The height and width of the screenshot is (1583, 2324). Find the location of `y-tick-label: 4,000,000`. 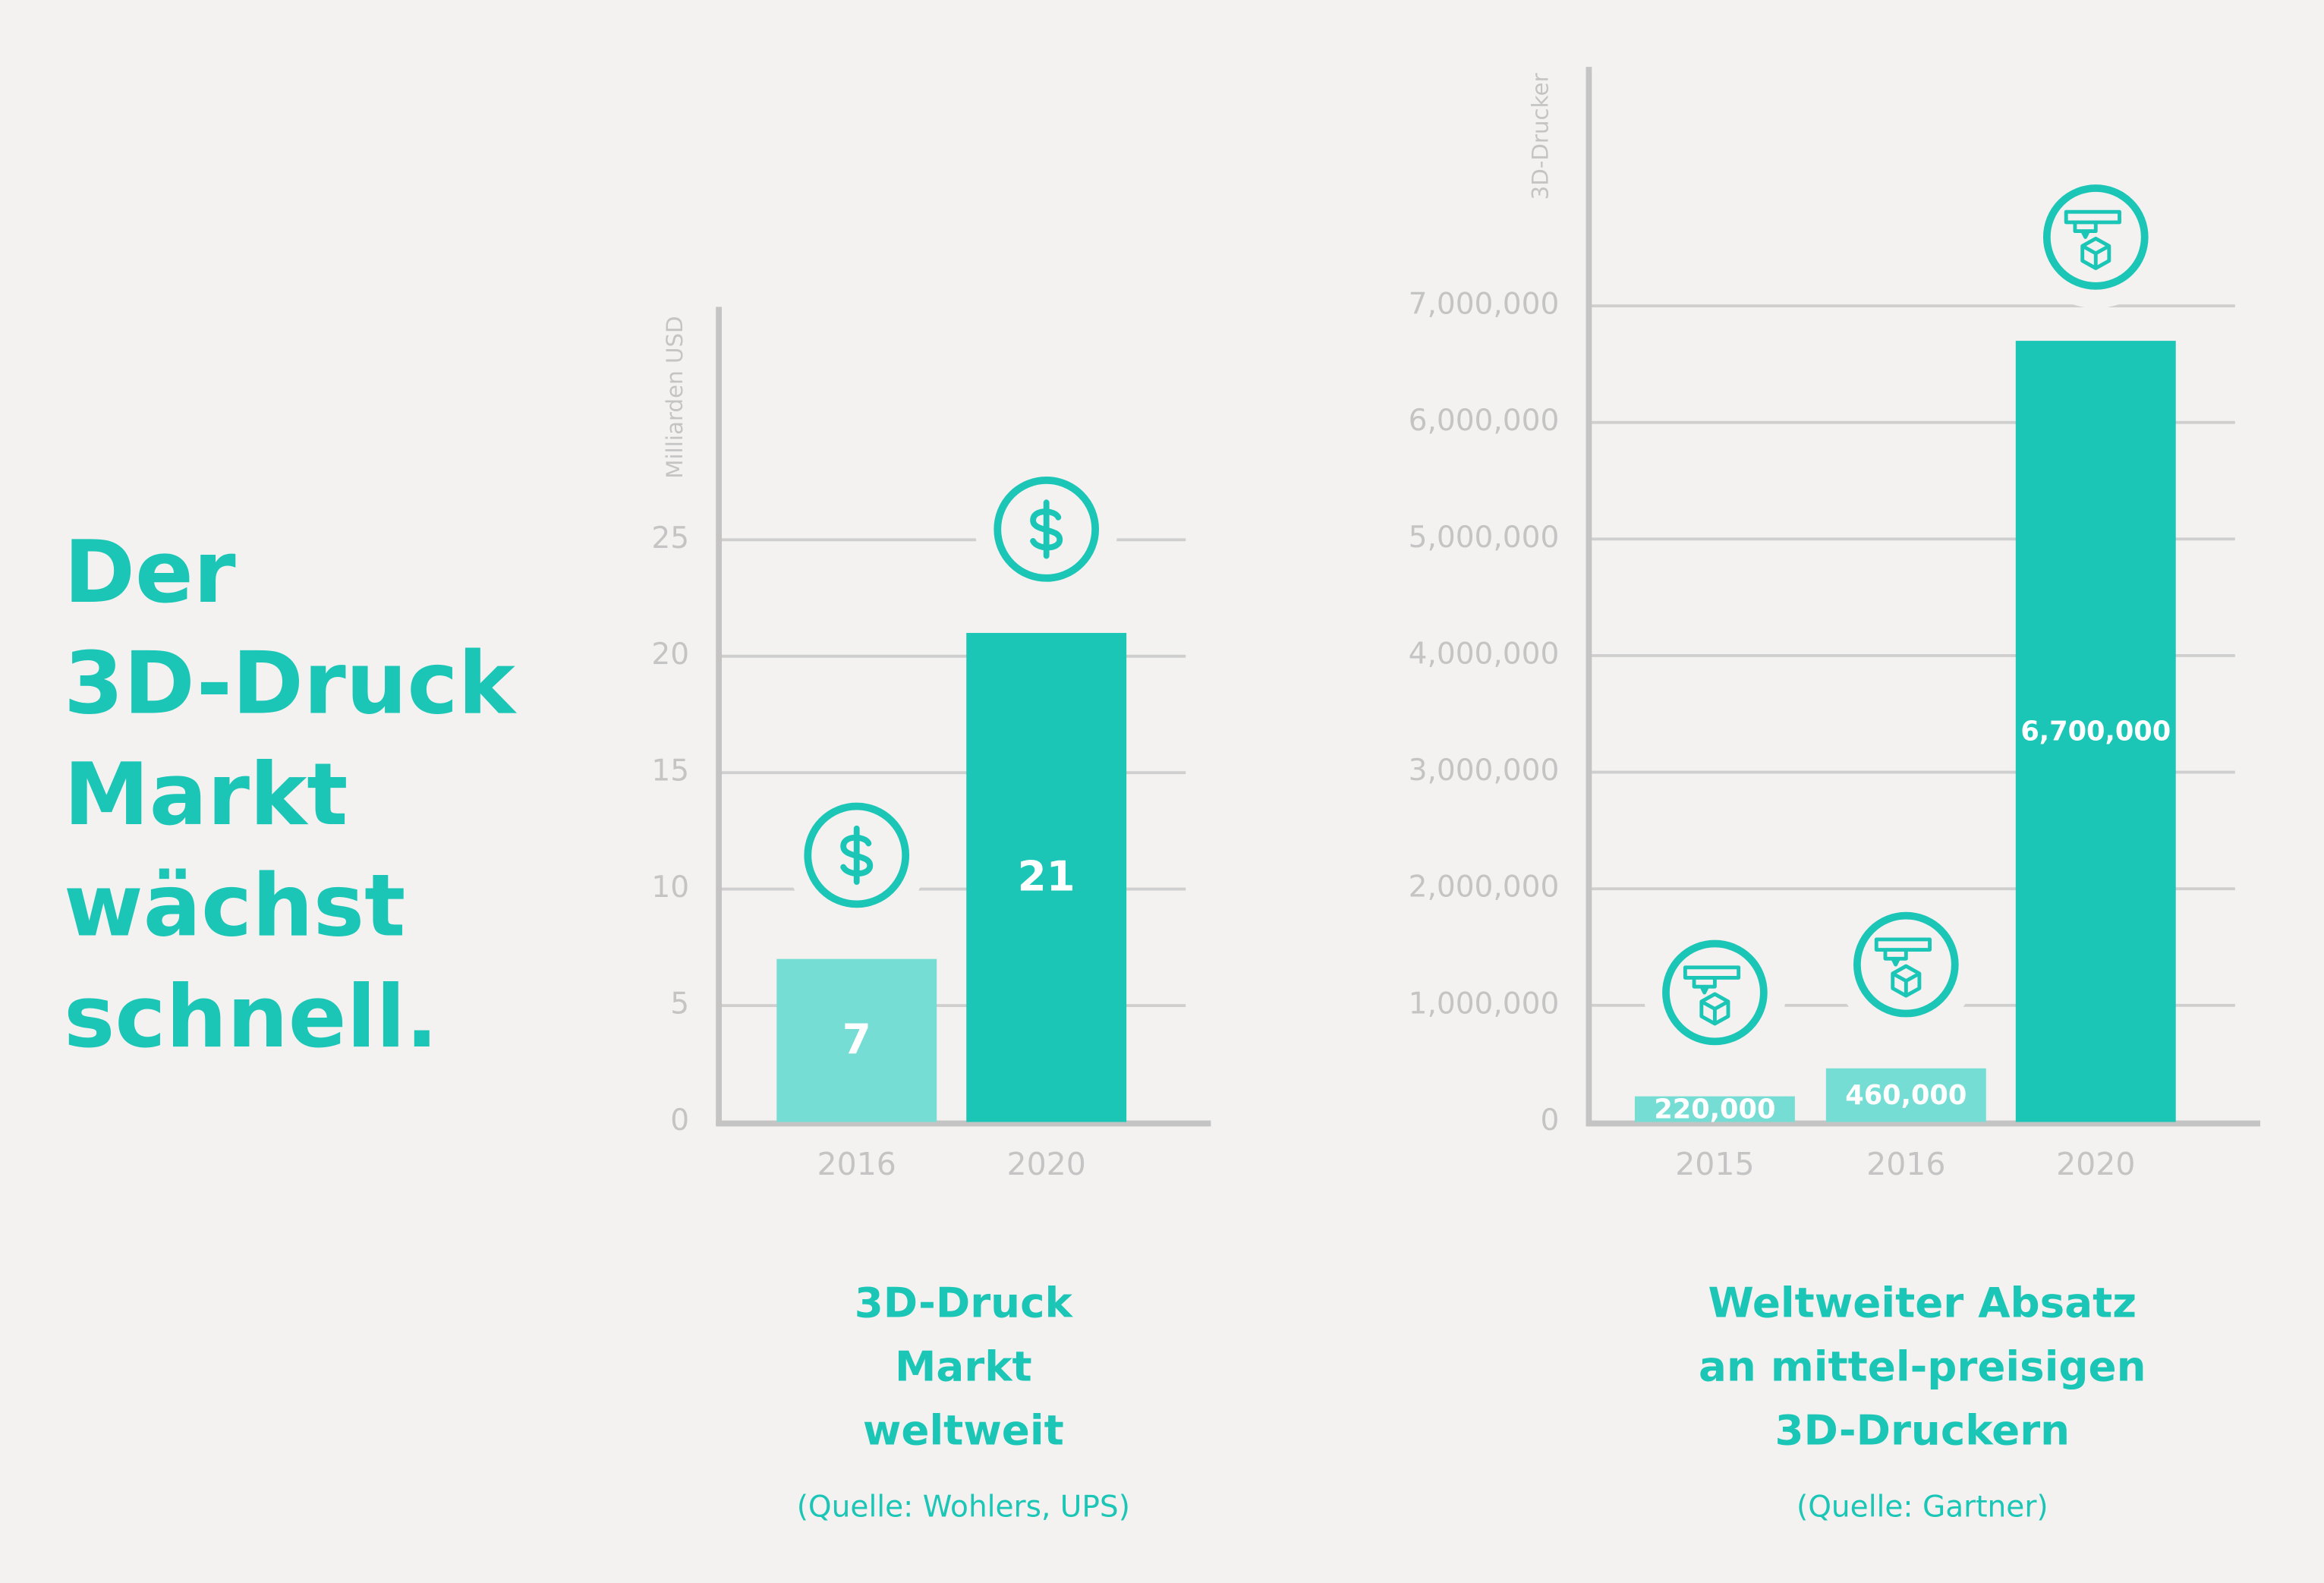

y-tick-label: 4,000,000 is located at coordinates (1485, 654).